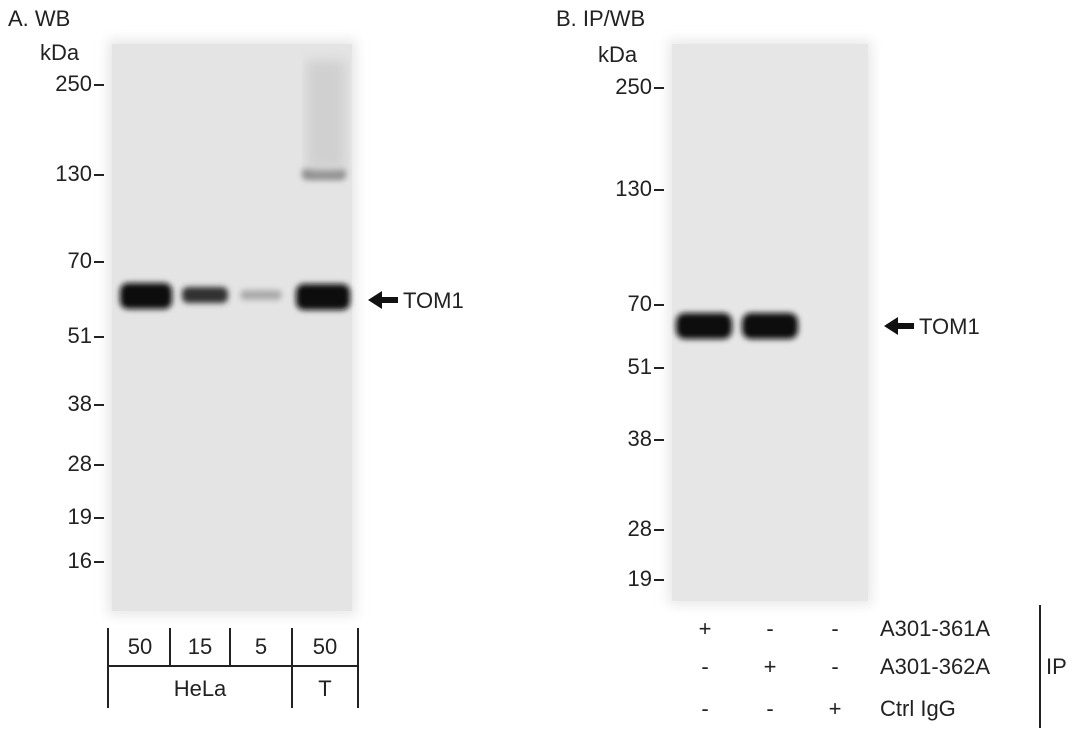  Describe the element at coordinates (600, 18) in the screenshot. I see `panel-title: B. IP/WB` at that location.